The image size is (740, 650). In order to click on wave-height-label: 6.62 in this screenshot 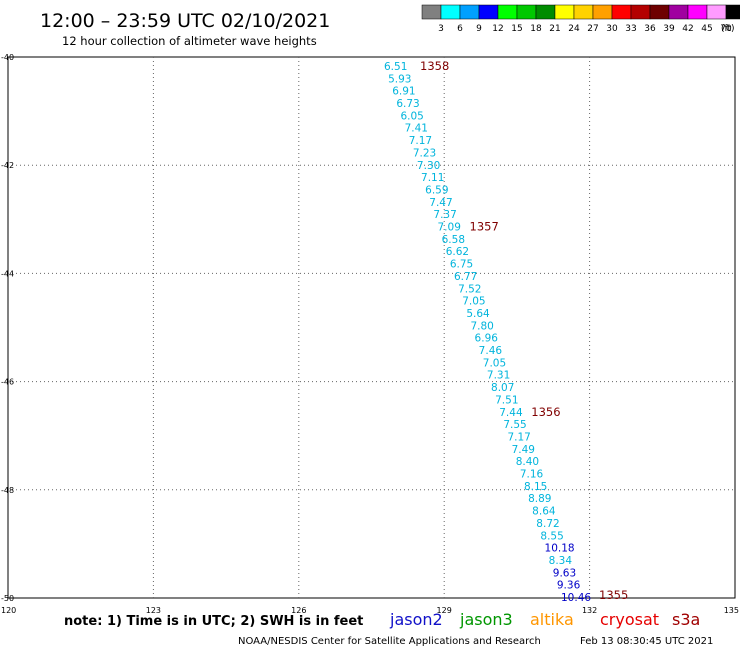, I will do `click(457, 252)`.